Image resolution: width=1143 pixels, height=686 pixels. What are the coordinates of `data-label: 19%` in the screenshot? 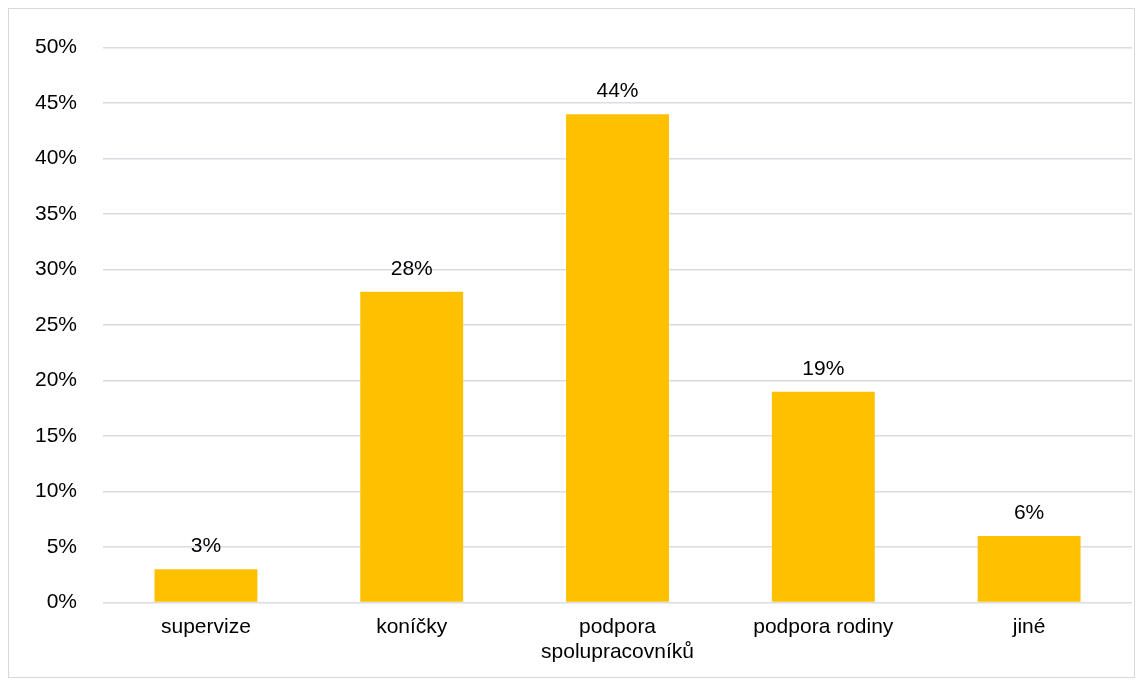 It's located at (823, 367).